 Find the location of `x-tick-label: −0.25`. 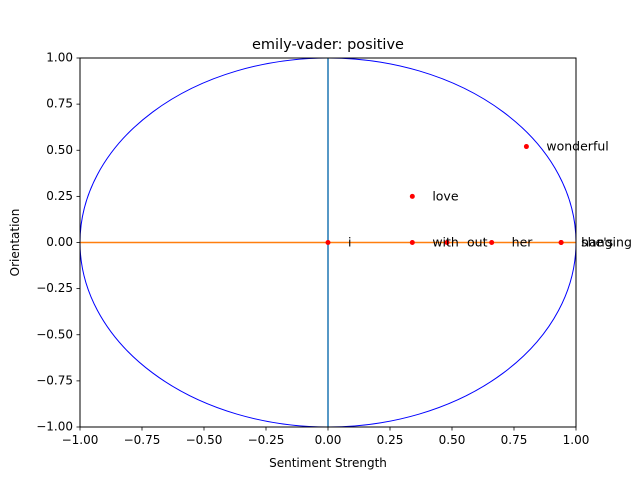

x-tick-label: −0.25 is located at coordinates (266, 440).